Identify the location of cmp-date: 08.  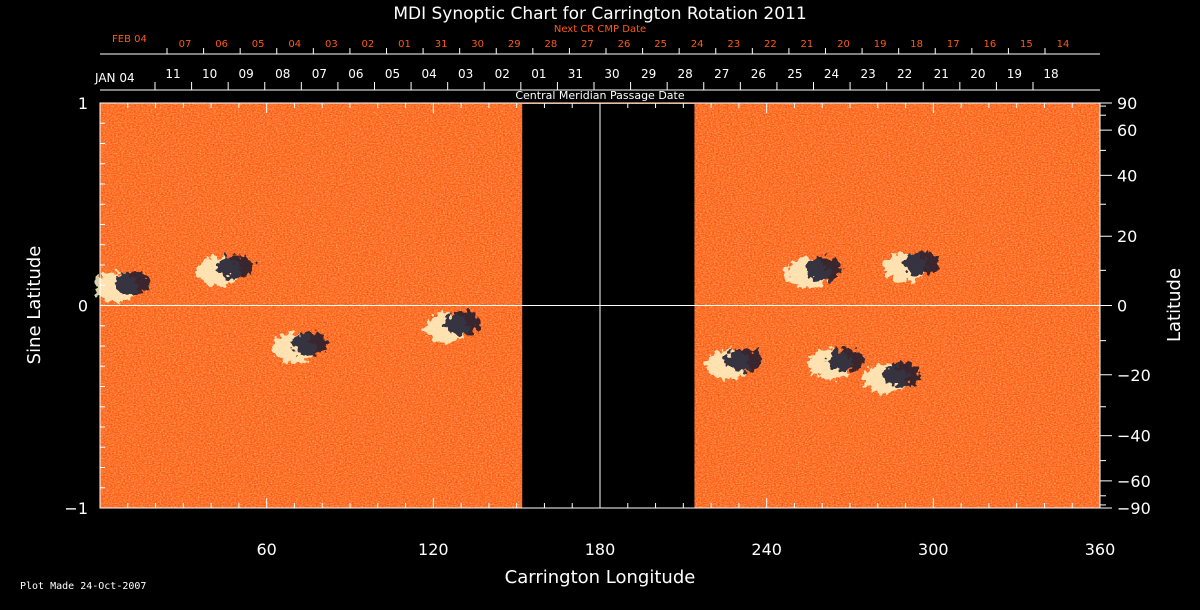
(282, 74).